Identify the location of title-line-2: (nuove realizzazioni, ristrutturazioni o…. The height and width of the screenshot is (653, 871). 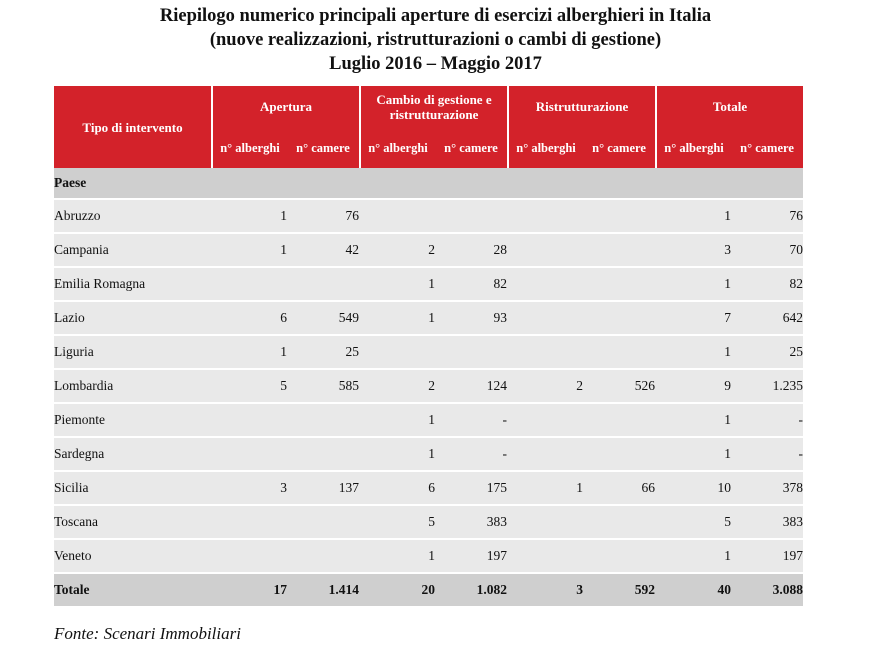
(435, 40).